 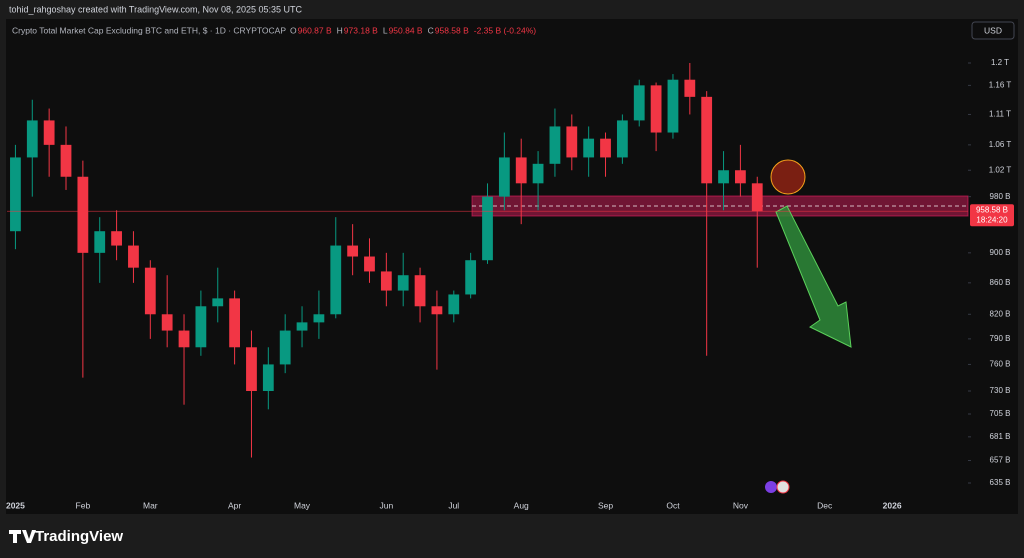 I want to click on currency: USD, so click(x=993, y=30).